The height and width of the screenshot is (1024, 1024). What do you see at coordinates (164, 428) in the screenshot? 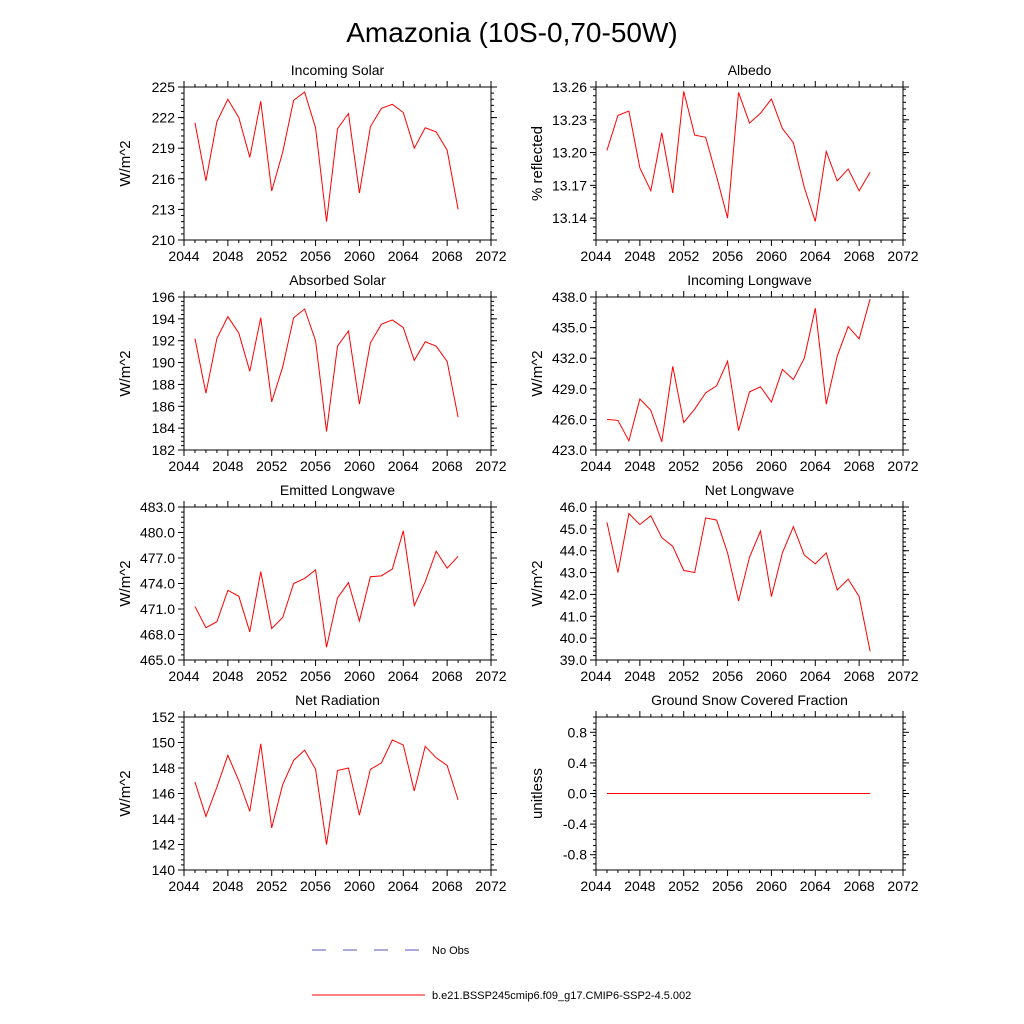
I see `y-tick-label: 184` at bounding box center [164, 428].